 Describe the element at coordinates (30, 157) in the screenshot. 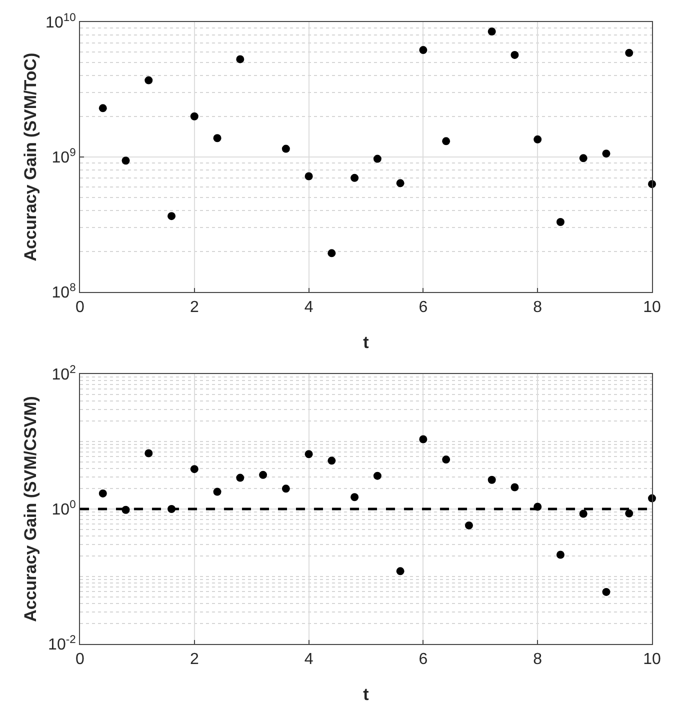

I see `y-axis-title: Accuracy Gain (SVM/ToC)` at that location.